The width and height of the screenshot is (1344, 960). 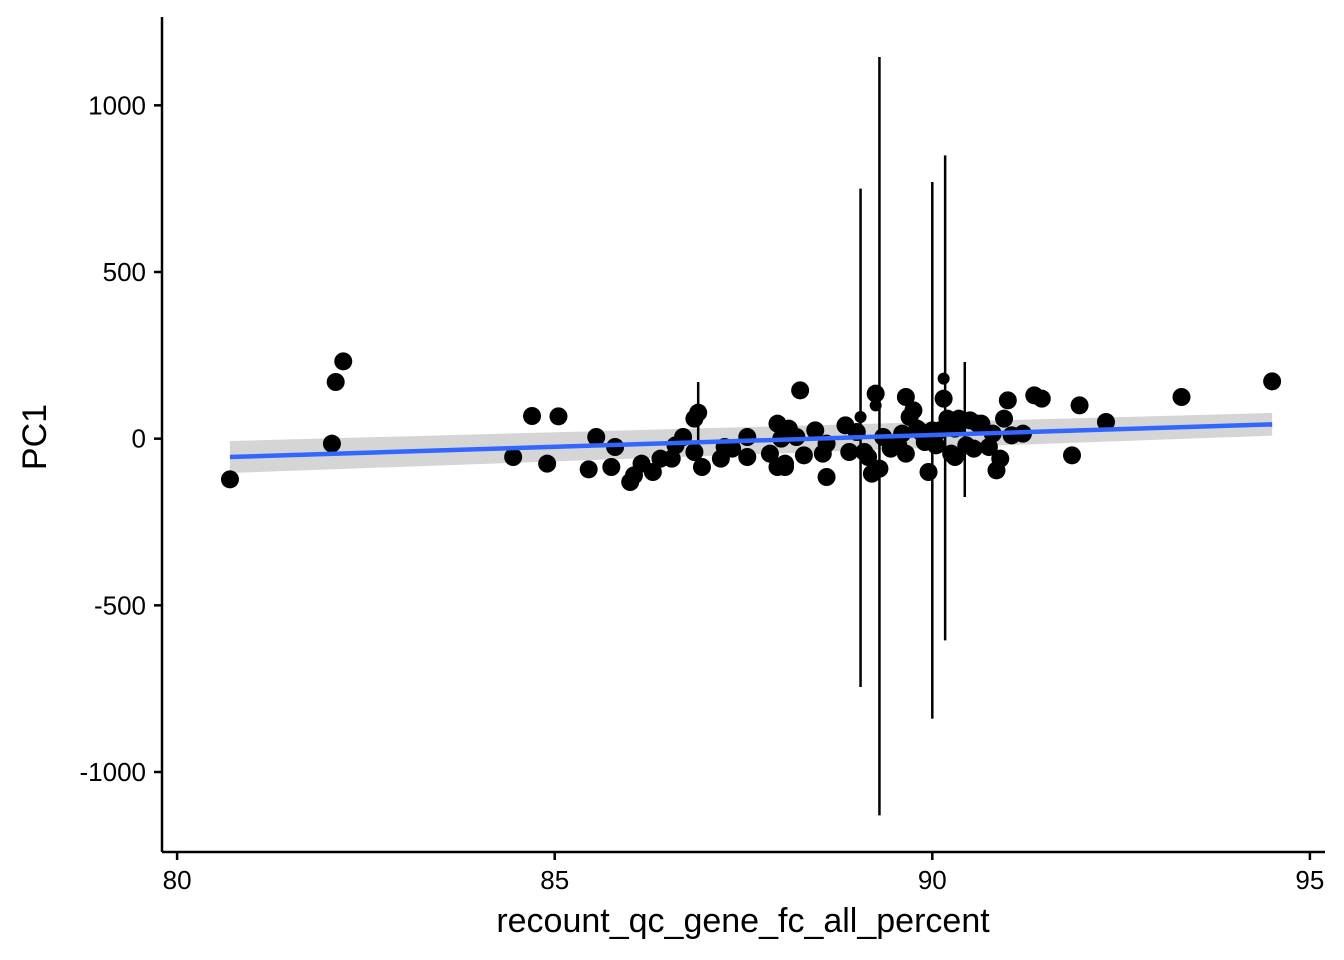 I want to click on fit-line, so click(x=751, y=441).